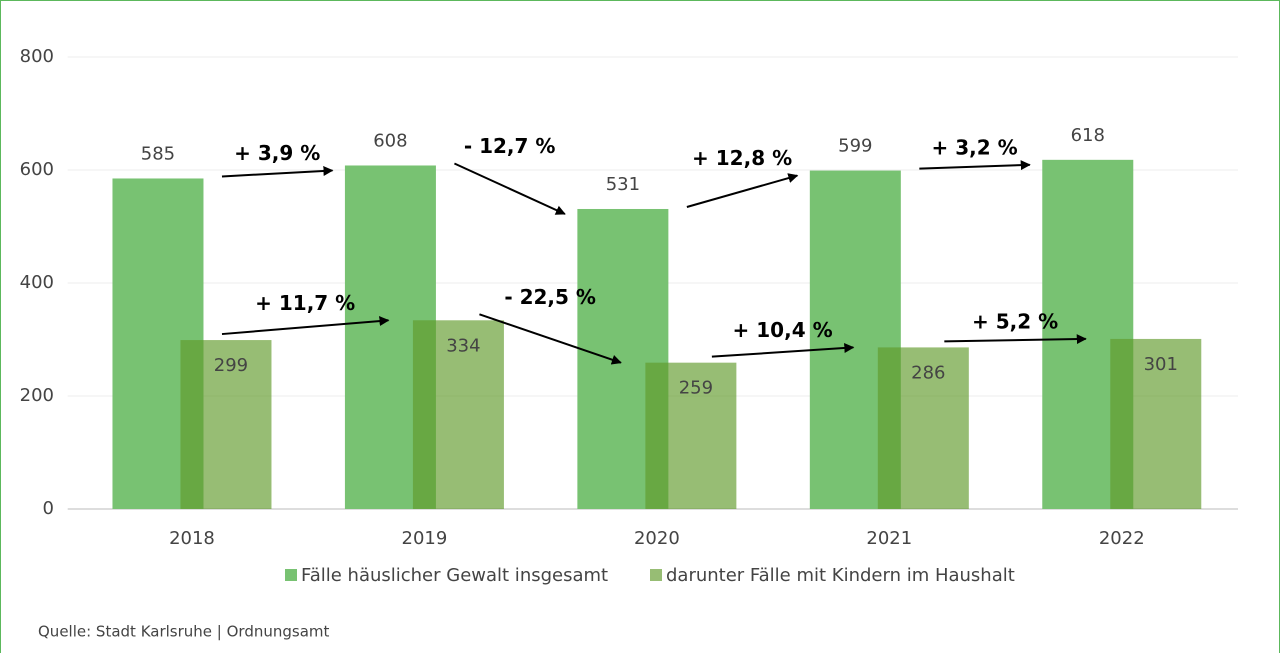  What do you see at coordinates (550, 297) in the screenshot?
I see `change-label: - 22,5 %` at bounding box center [550, 297].